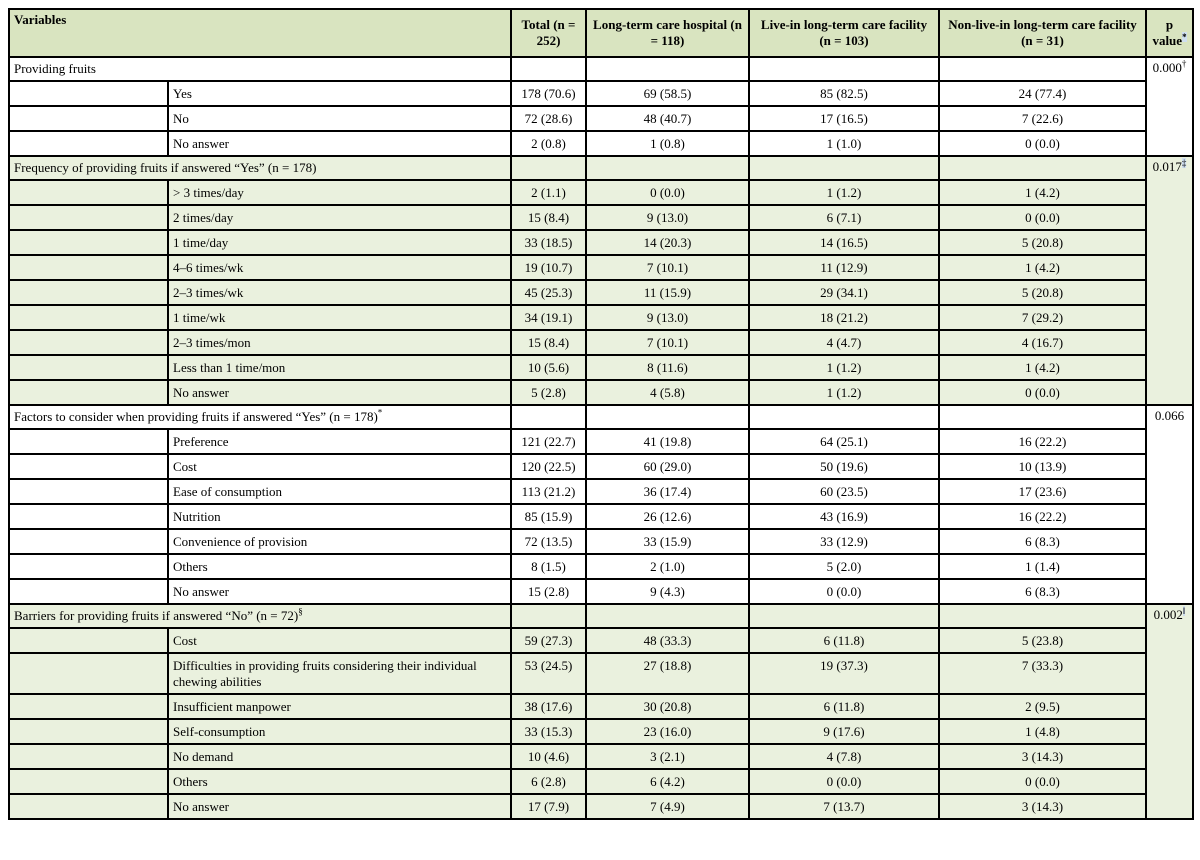  I want to click on p-value-footnote-mark: ‡, so click(1184, 162).